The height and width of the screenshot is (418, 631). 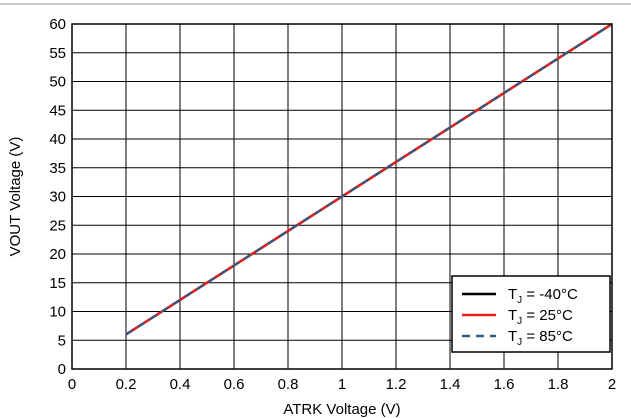 I want to click on y-tick-label: 35, so click(x=57, y=168).